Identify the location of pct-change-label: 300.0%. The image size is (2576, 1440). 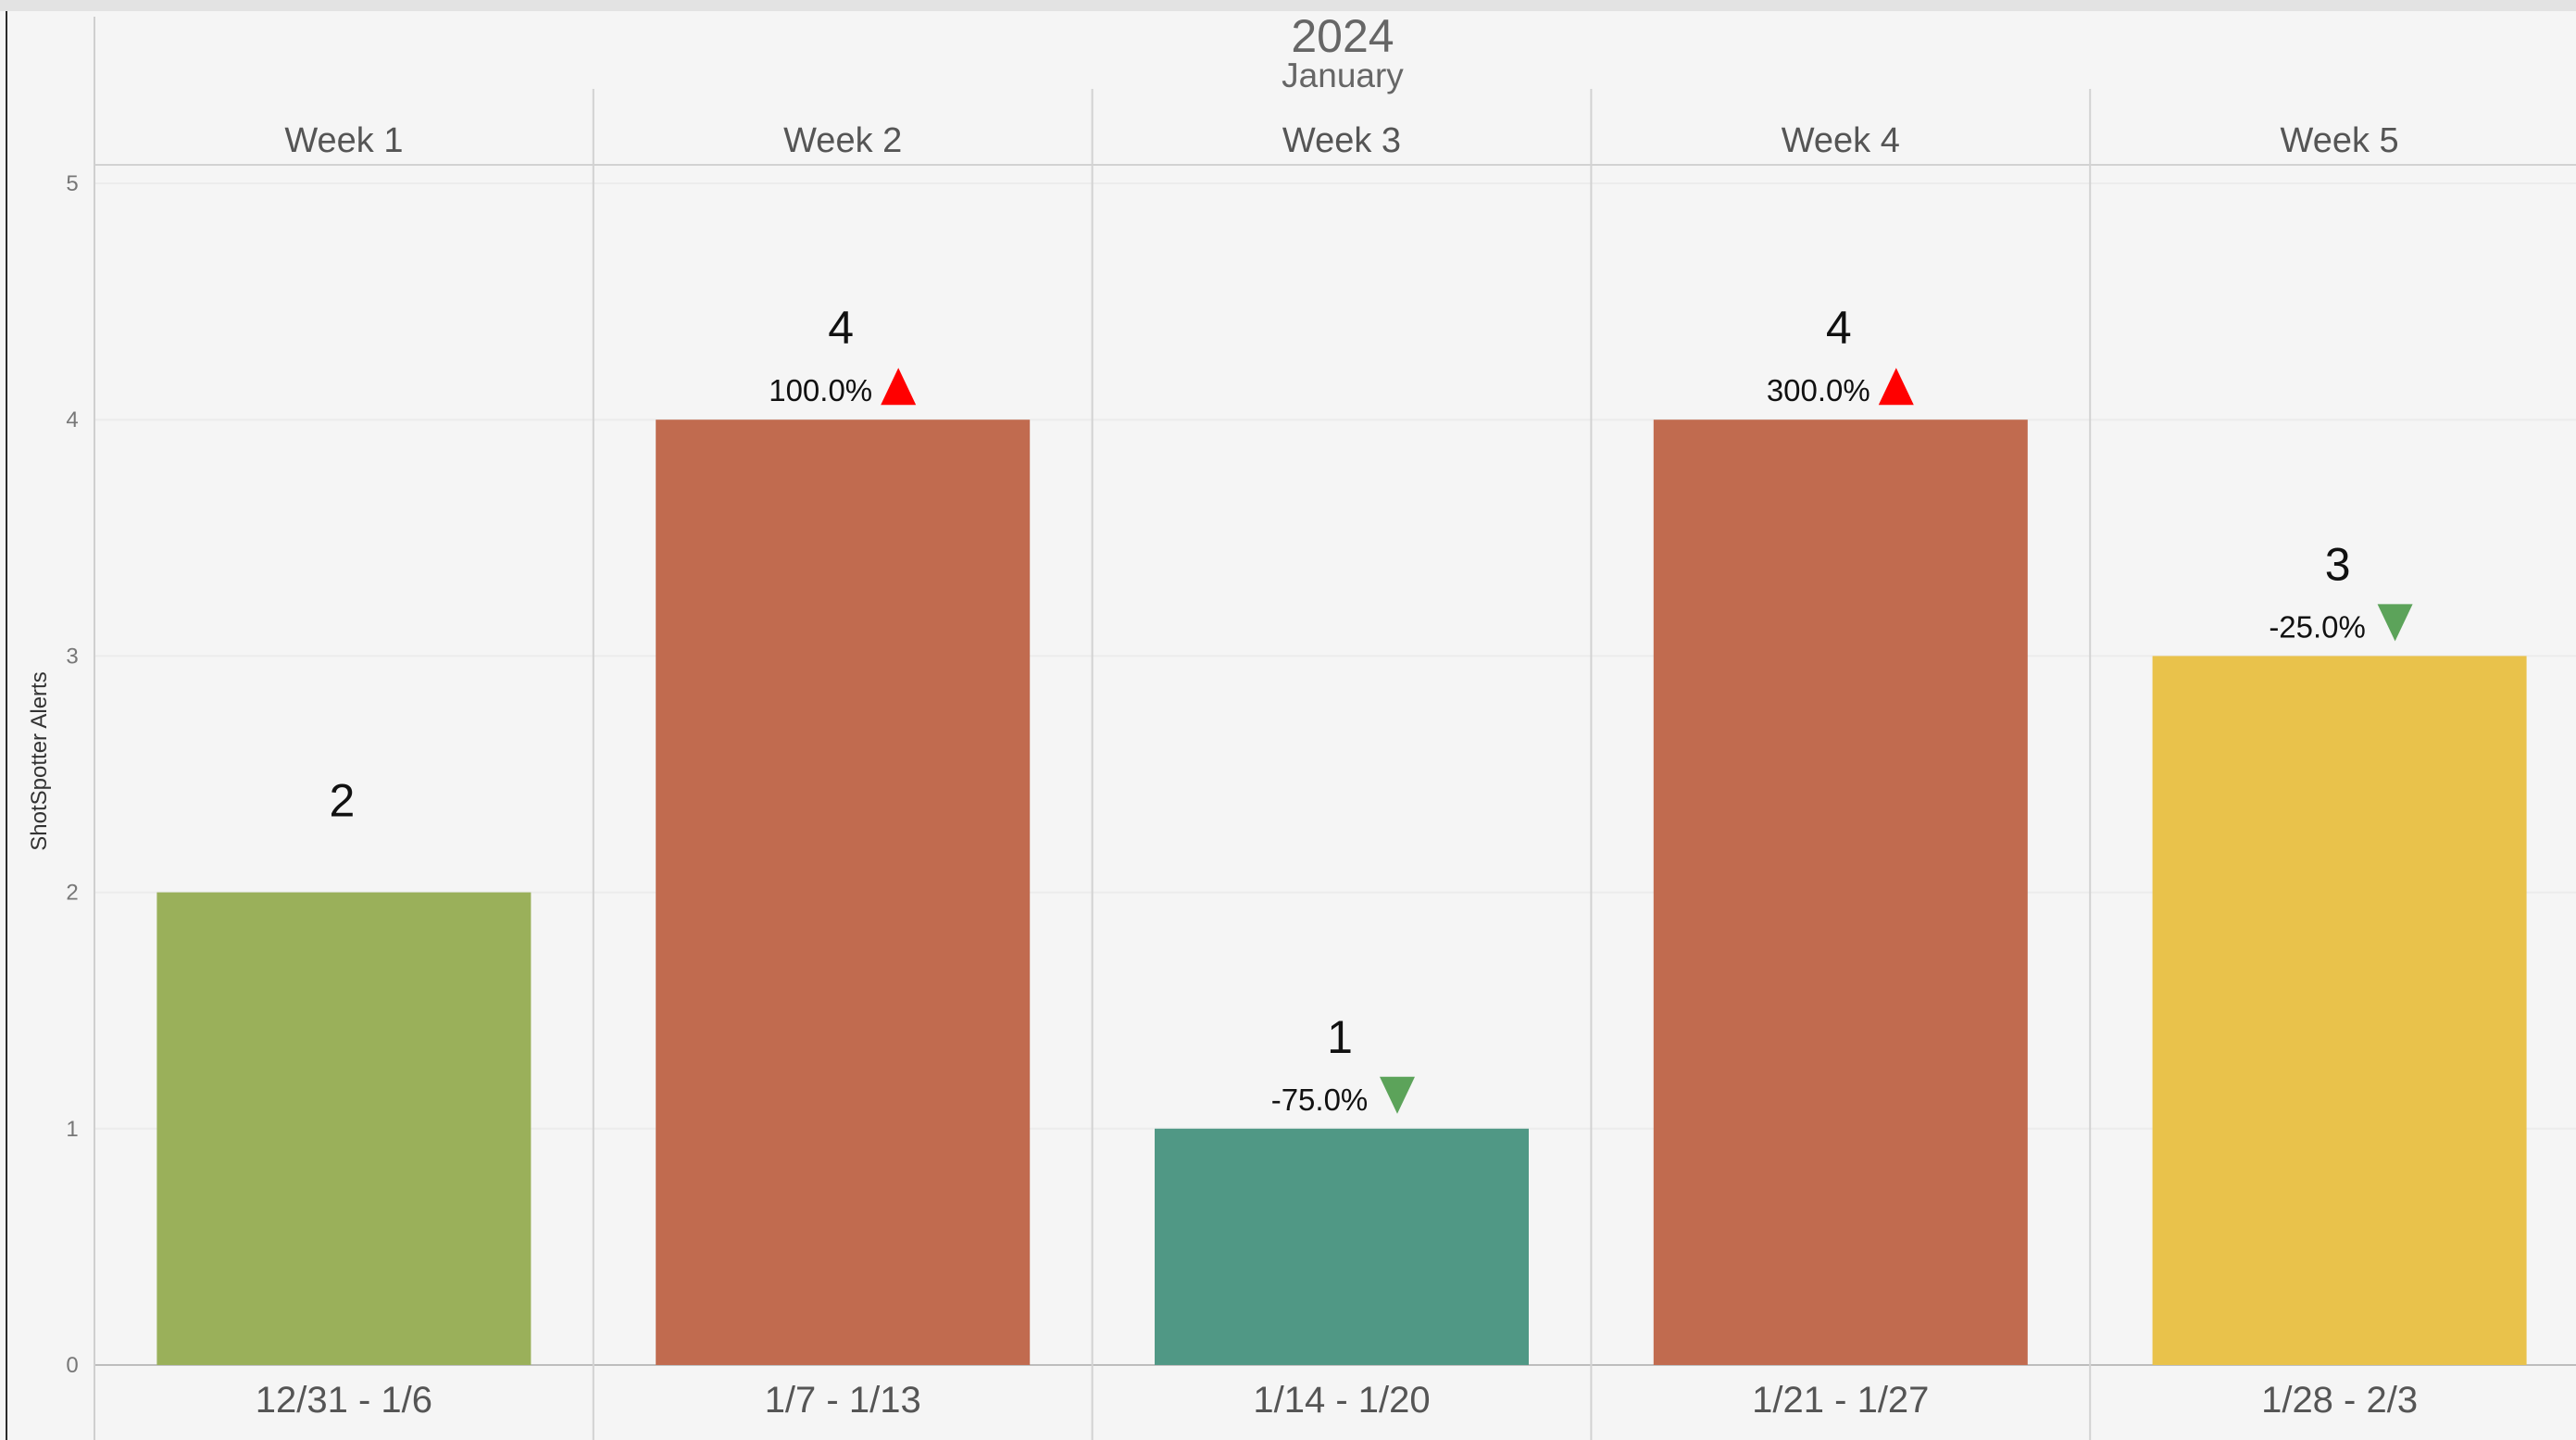
(1818, 390).